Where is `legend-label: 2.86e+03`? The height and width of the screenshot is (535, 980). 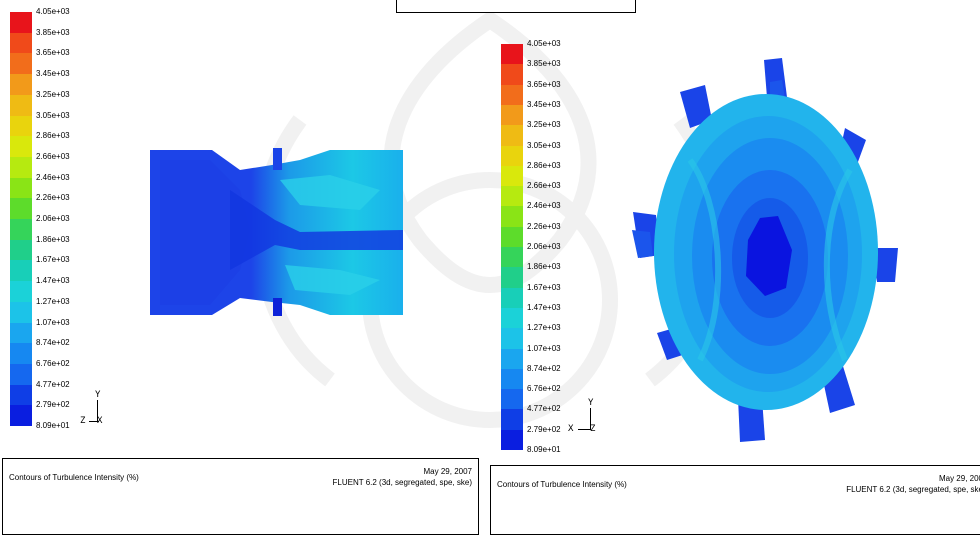
legend-label: 2.86e+03 is located at coordinates (53, 136).